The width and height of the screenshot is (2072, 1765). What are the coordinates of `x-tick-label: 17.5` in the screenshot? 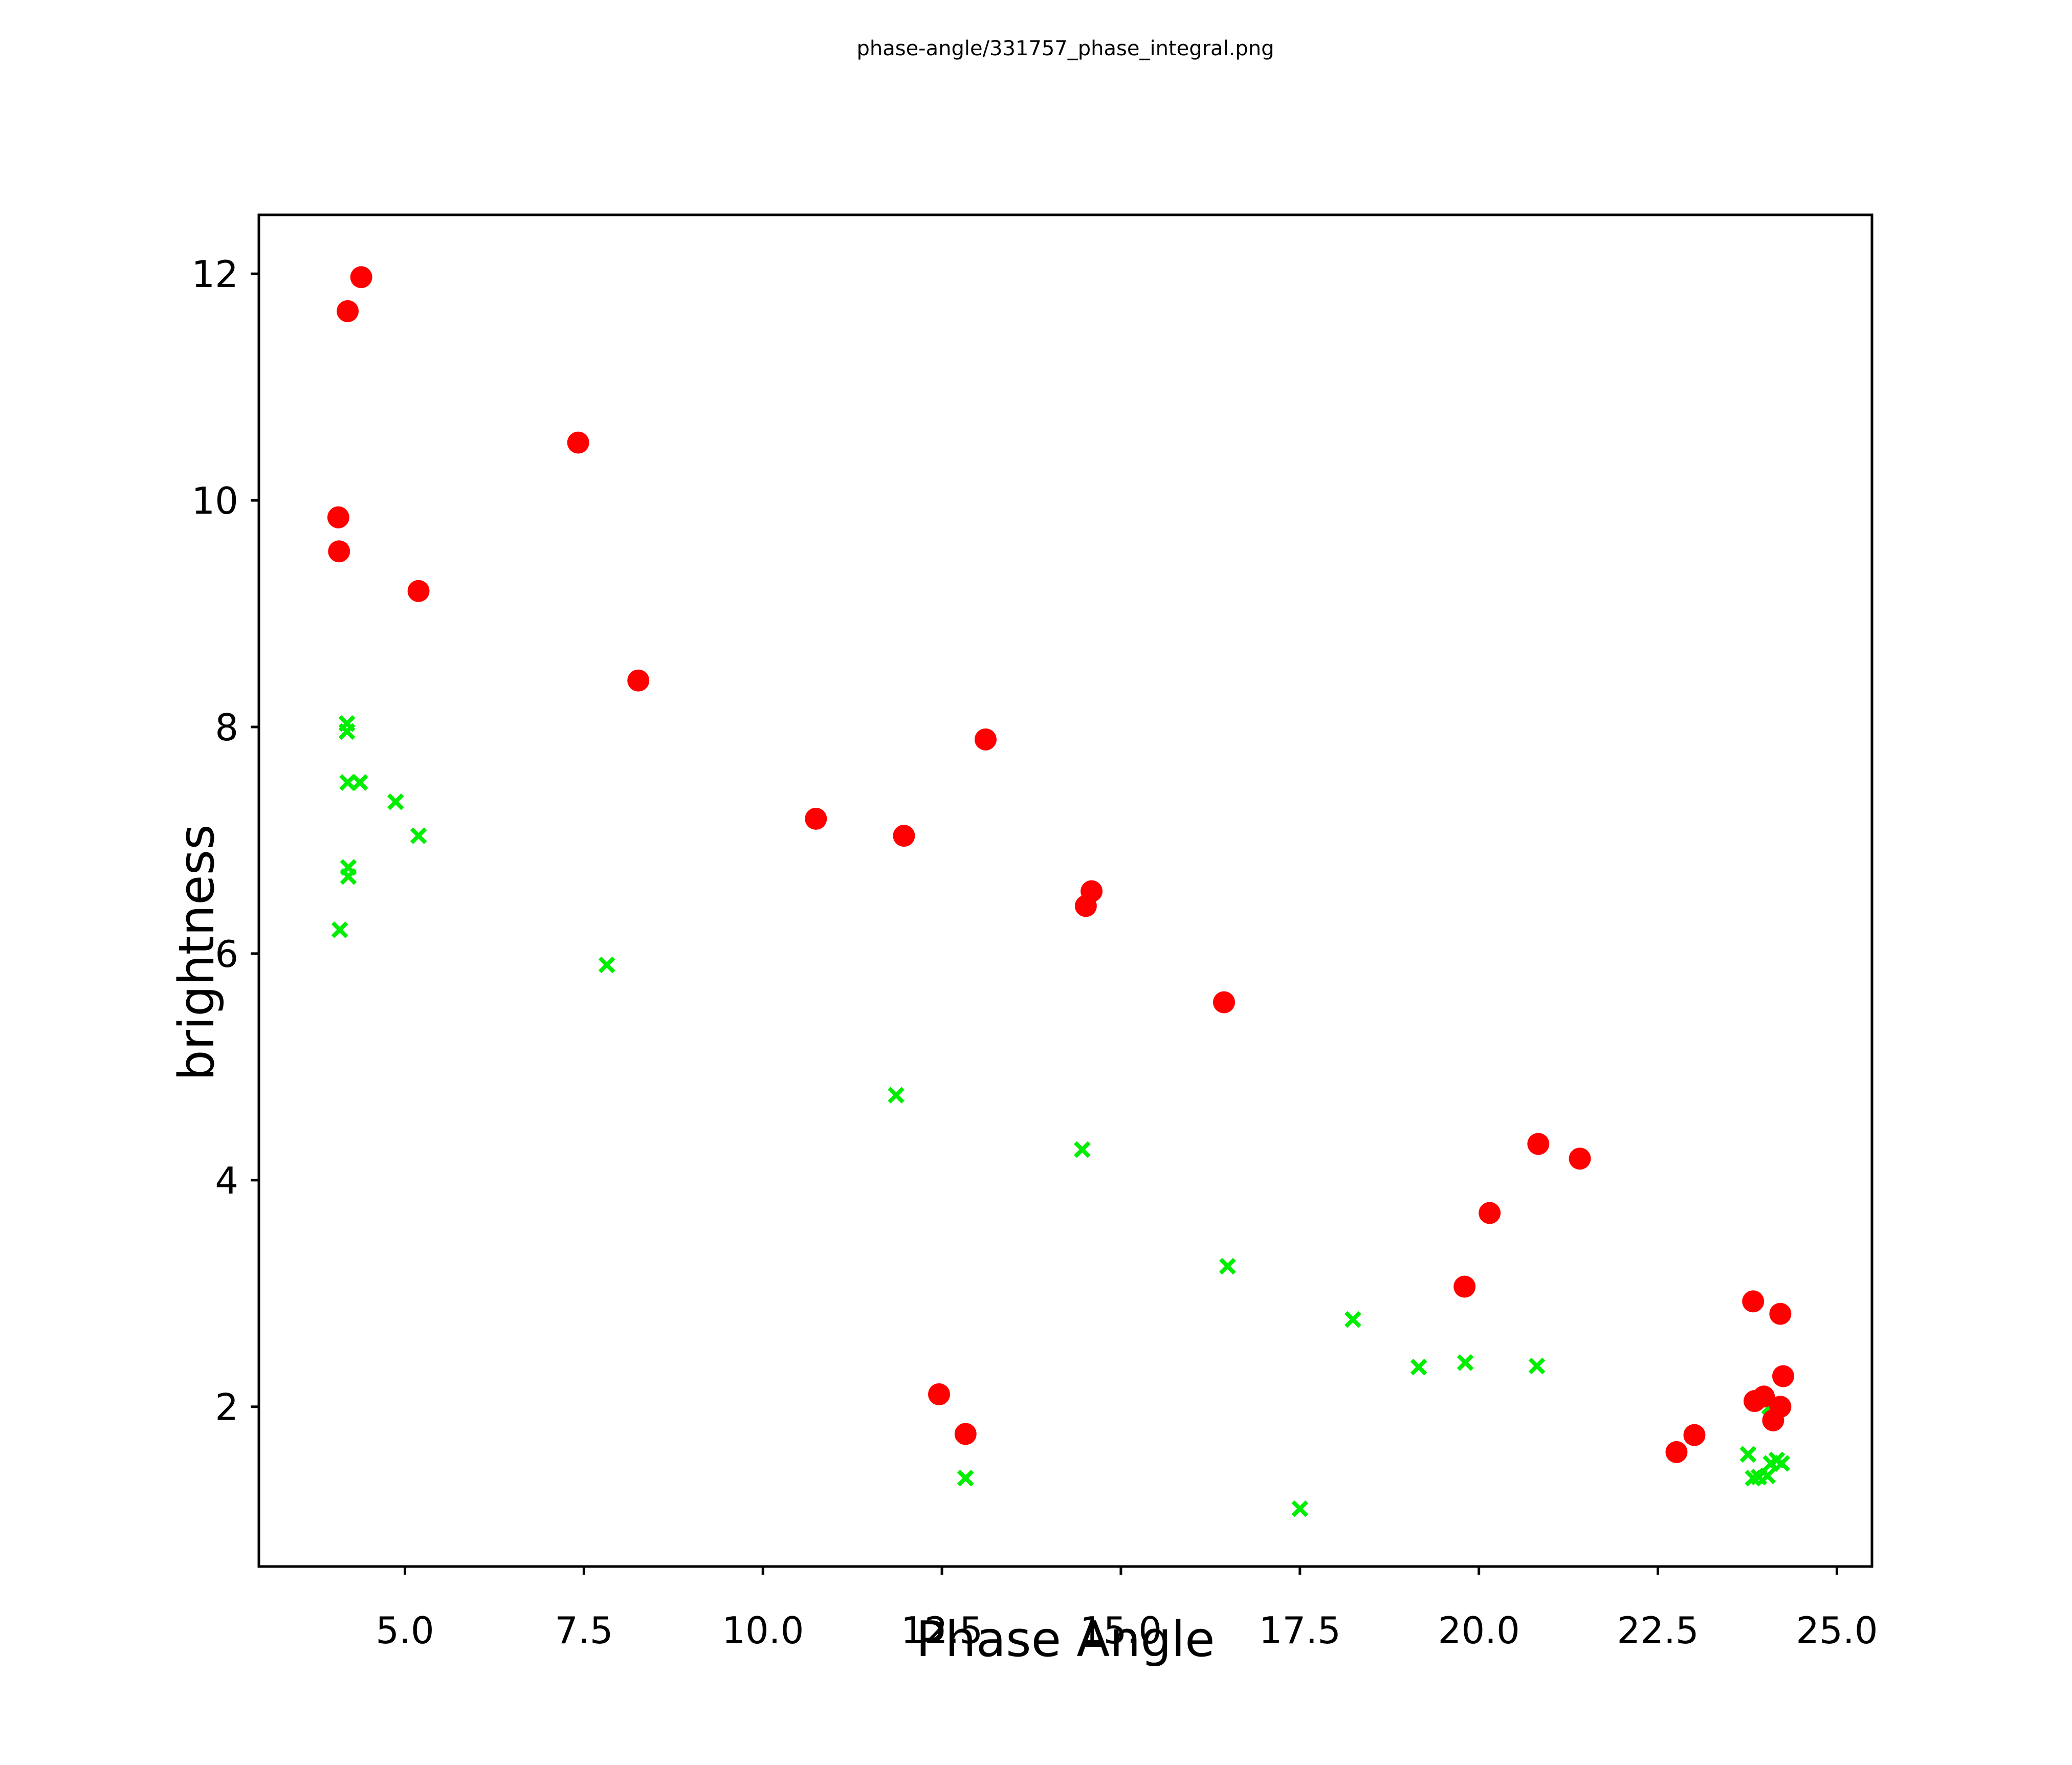 It's located at (1300, 1631).